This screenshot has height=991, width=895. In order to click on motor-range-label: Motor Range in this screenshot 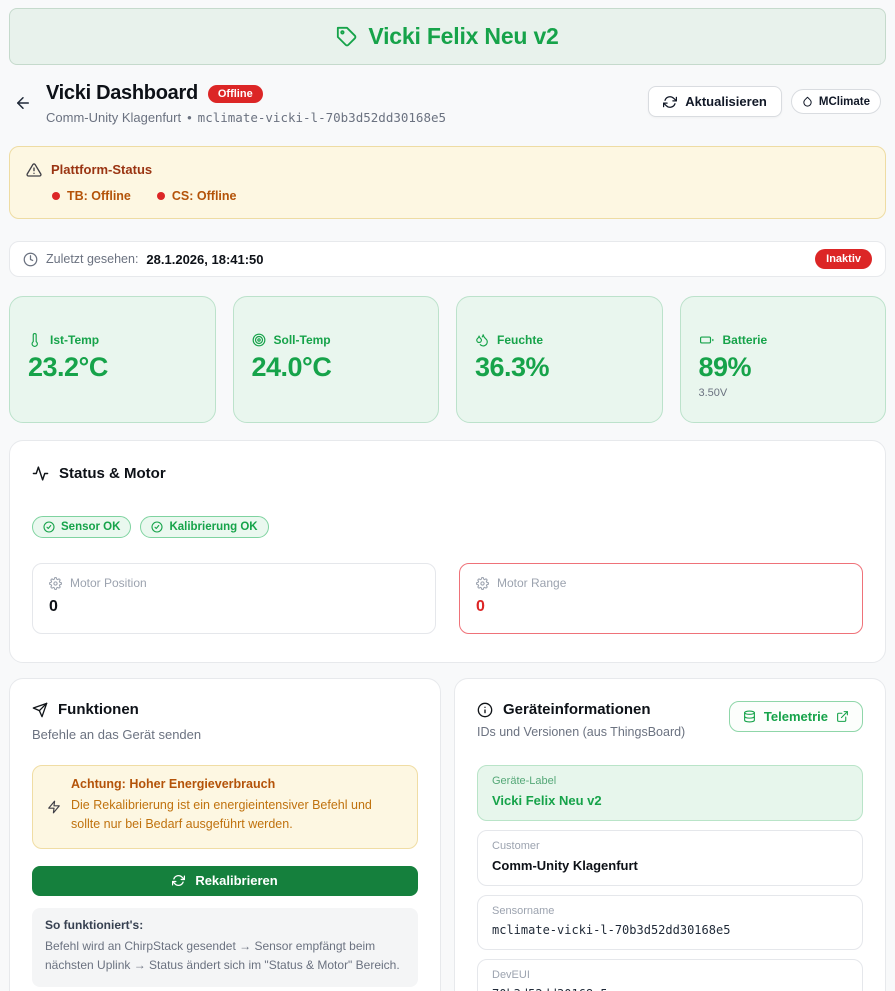, I will do `click(532, 583)`.